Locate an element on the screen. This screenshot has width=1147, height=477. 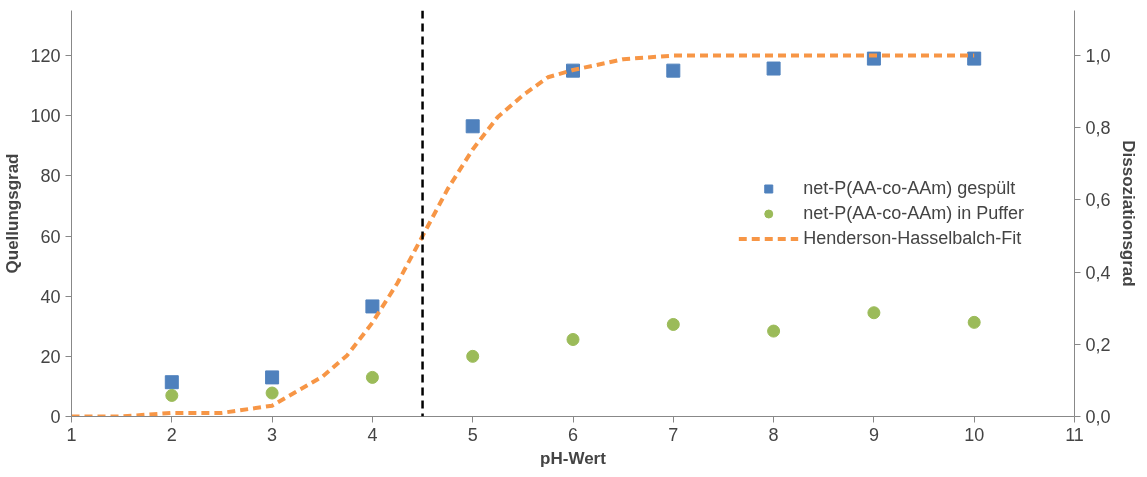
y-tick-label: 80 is located at coordinates (50, 176).